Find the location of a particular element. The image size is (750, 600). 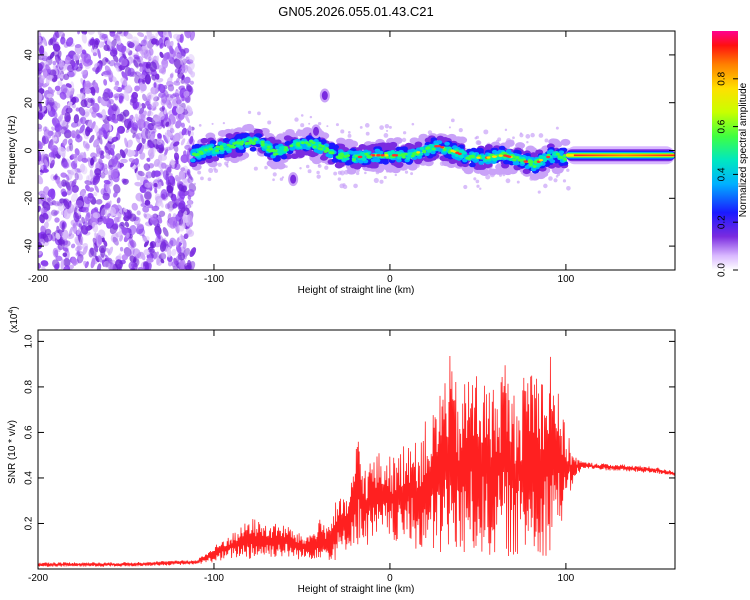

svg-text: (x104) is located at coordinates (14, 319).